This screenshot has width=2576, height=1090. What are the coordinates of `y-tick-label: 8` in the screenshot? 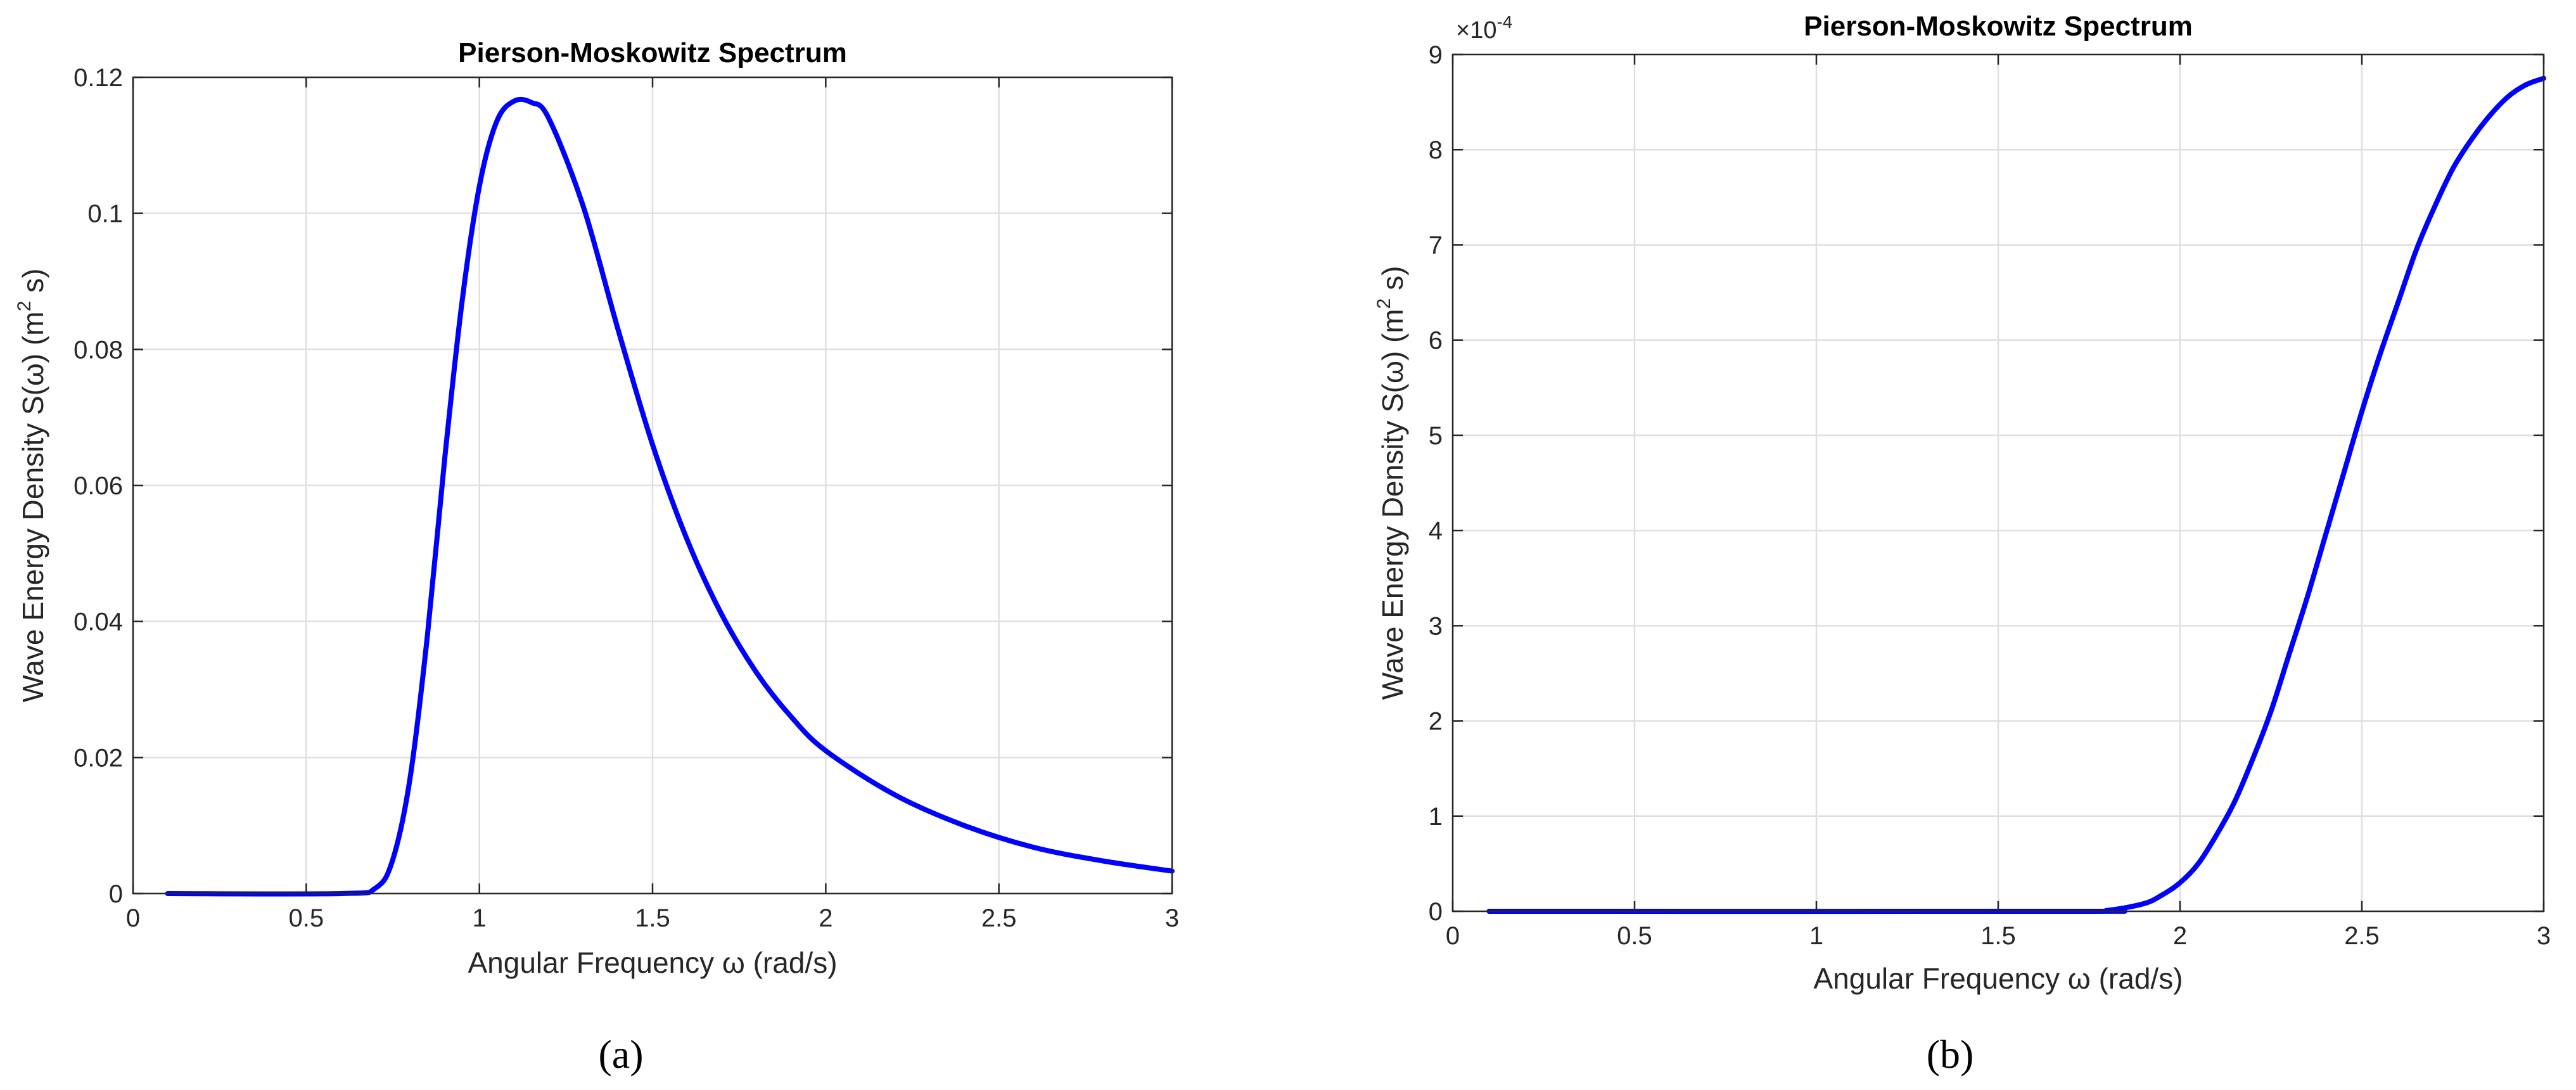 It's located at (1436, 150).